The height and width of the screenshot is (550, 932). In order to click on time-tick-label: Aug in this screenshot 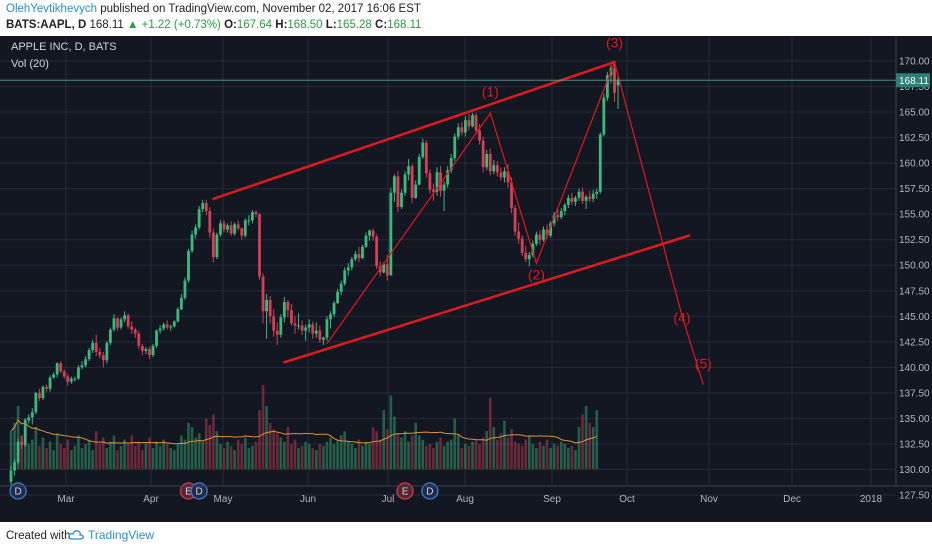, I will do `click(465, 499)`.